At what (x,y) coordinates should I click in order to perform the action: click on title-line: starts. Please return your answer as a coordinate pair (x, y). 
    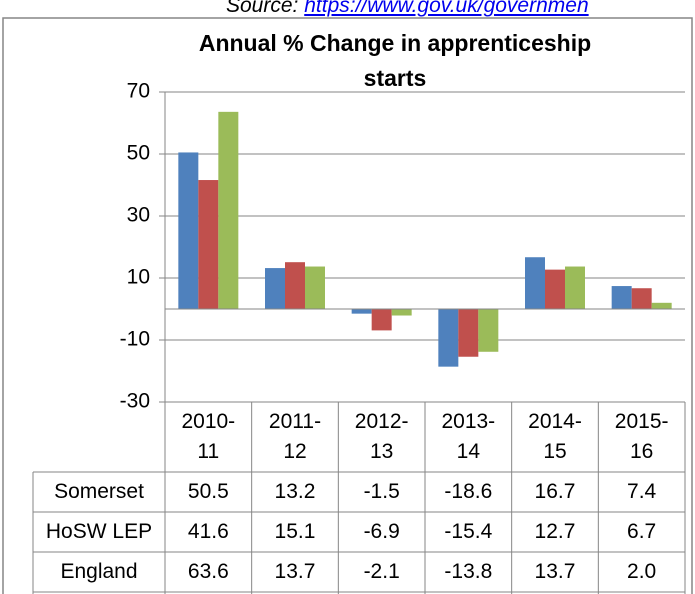
    Looking at the image, I should click on (395, 78).